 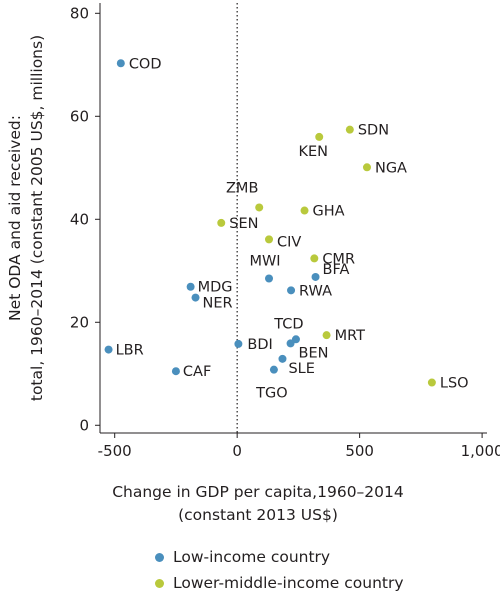 I want to click on legend-label-low-income: Low-income country, so click(x=252, y=557).